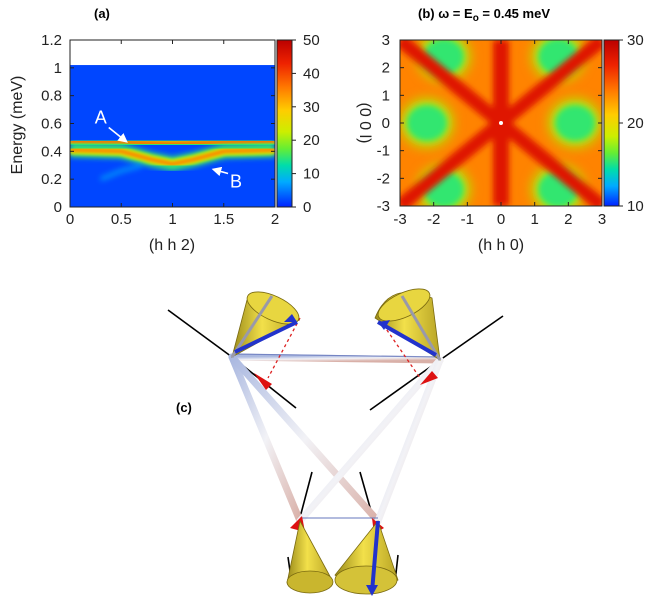 The height and width of the screenshot is (597, 656). Describe the element at coordinates (307, 207) in the screenshot. I see `panel-a-colorbar-tick: 0` at that location.